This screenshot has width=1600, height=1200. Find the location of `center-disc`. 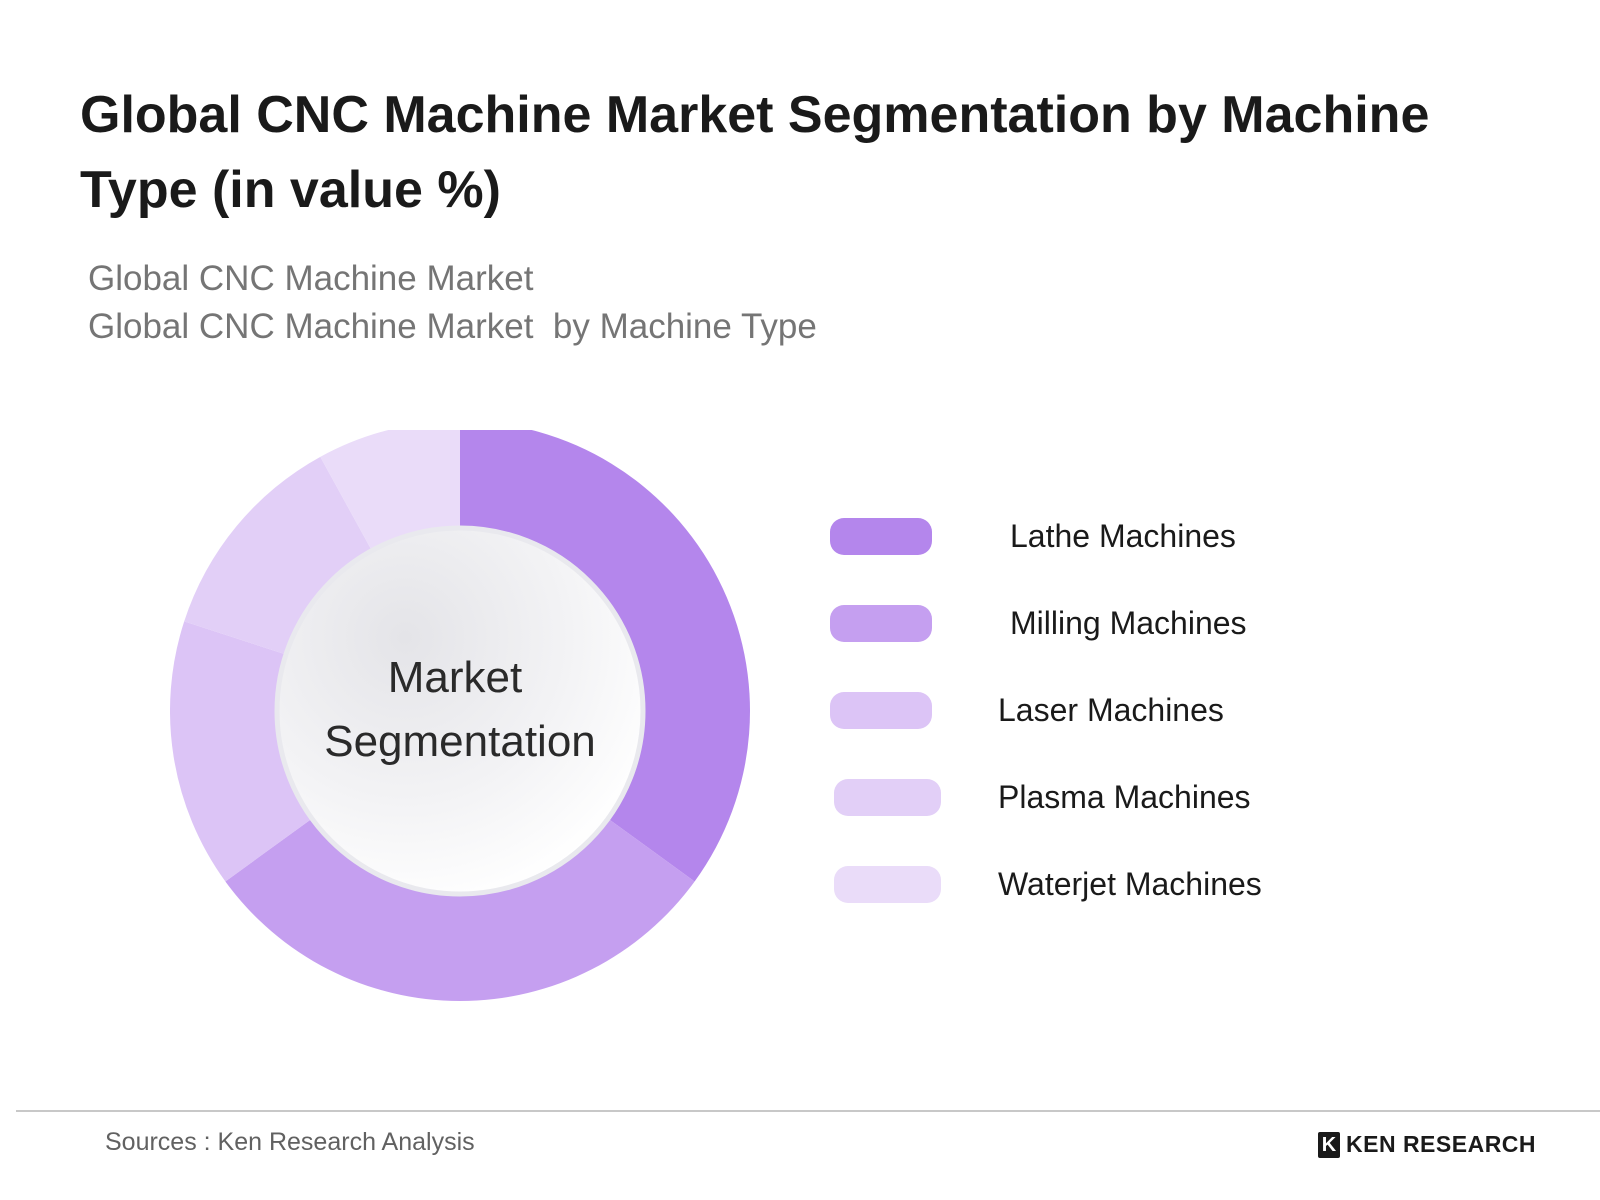

center-disc is located at coordinates (460, 711).